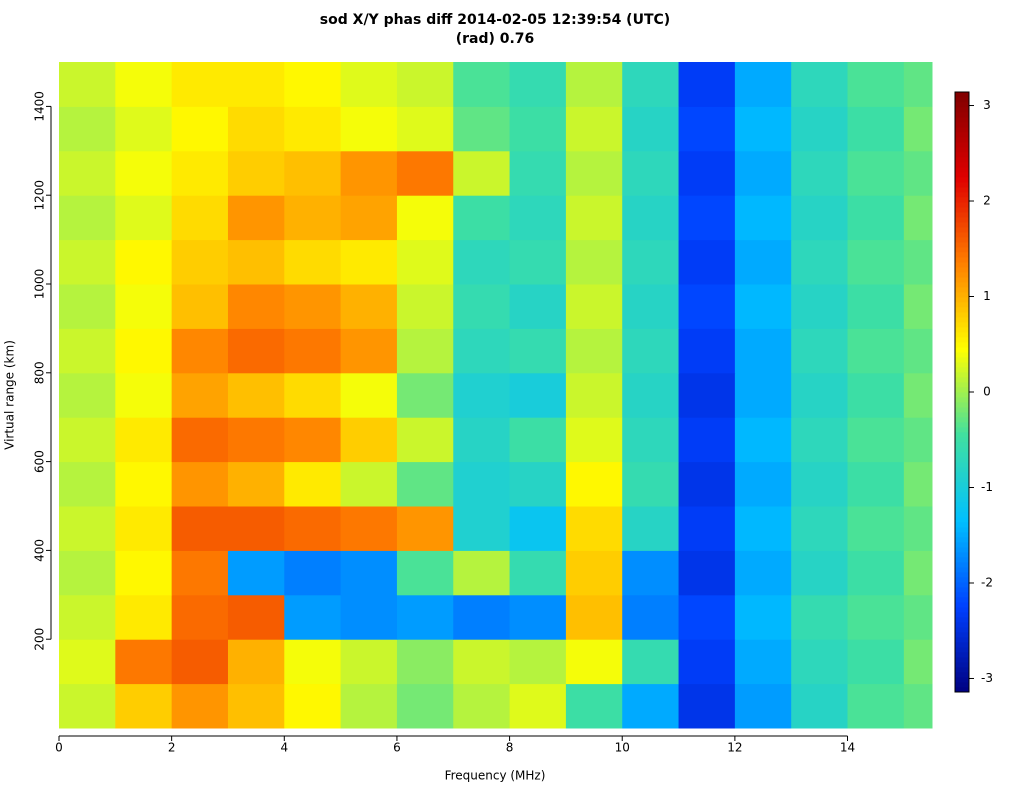  I want to click on y-tick-label: 1400, so click(40, 106).